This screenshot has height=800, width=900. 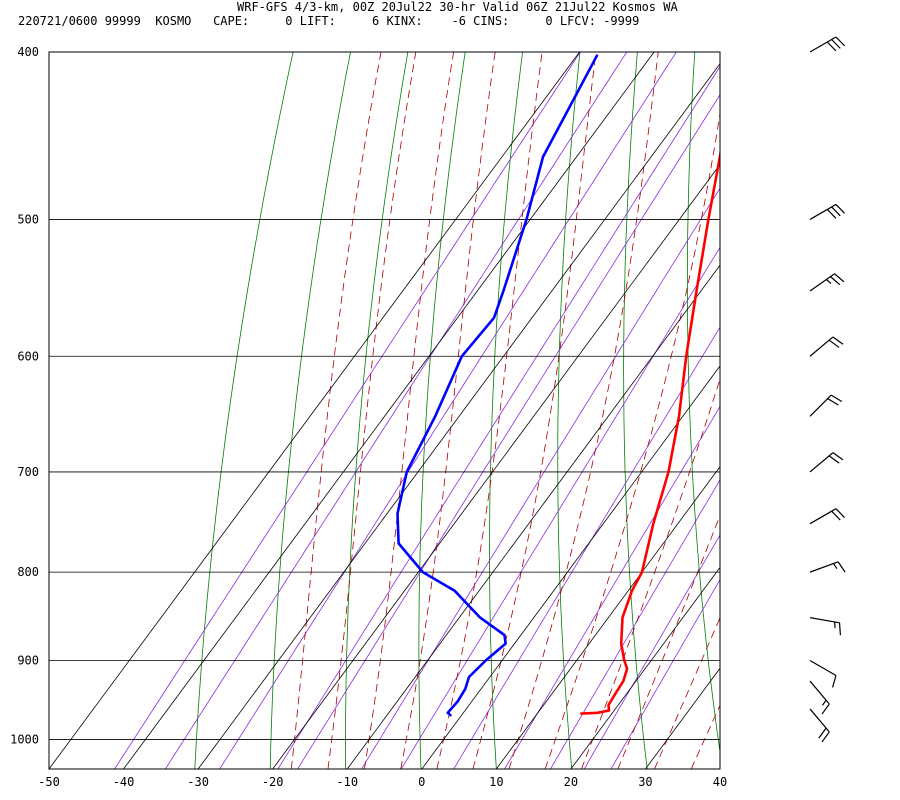 I want to click on temperature-trace, so click(x=650, y=431).